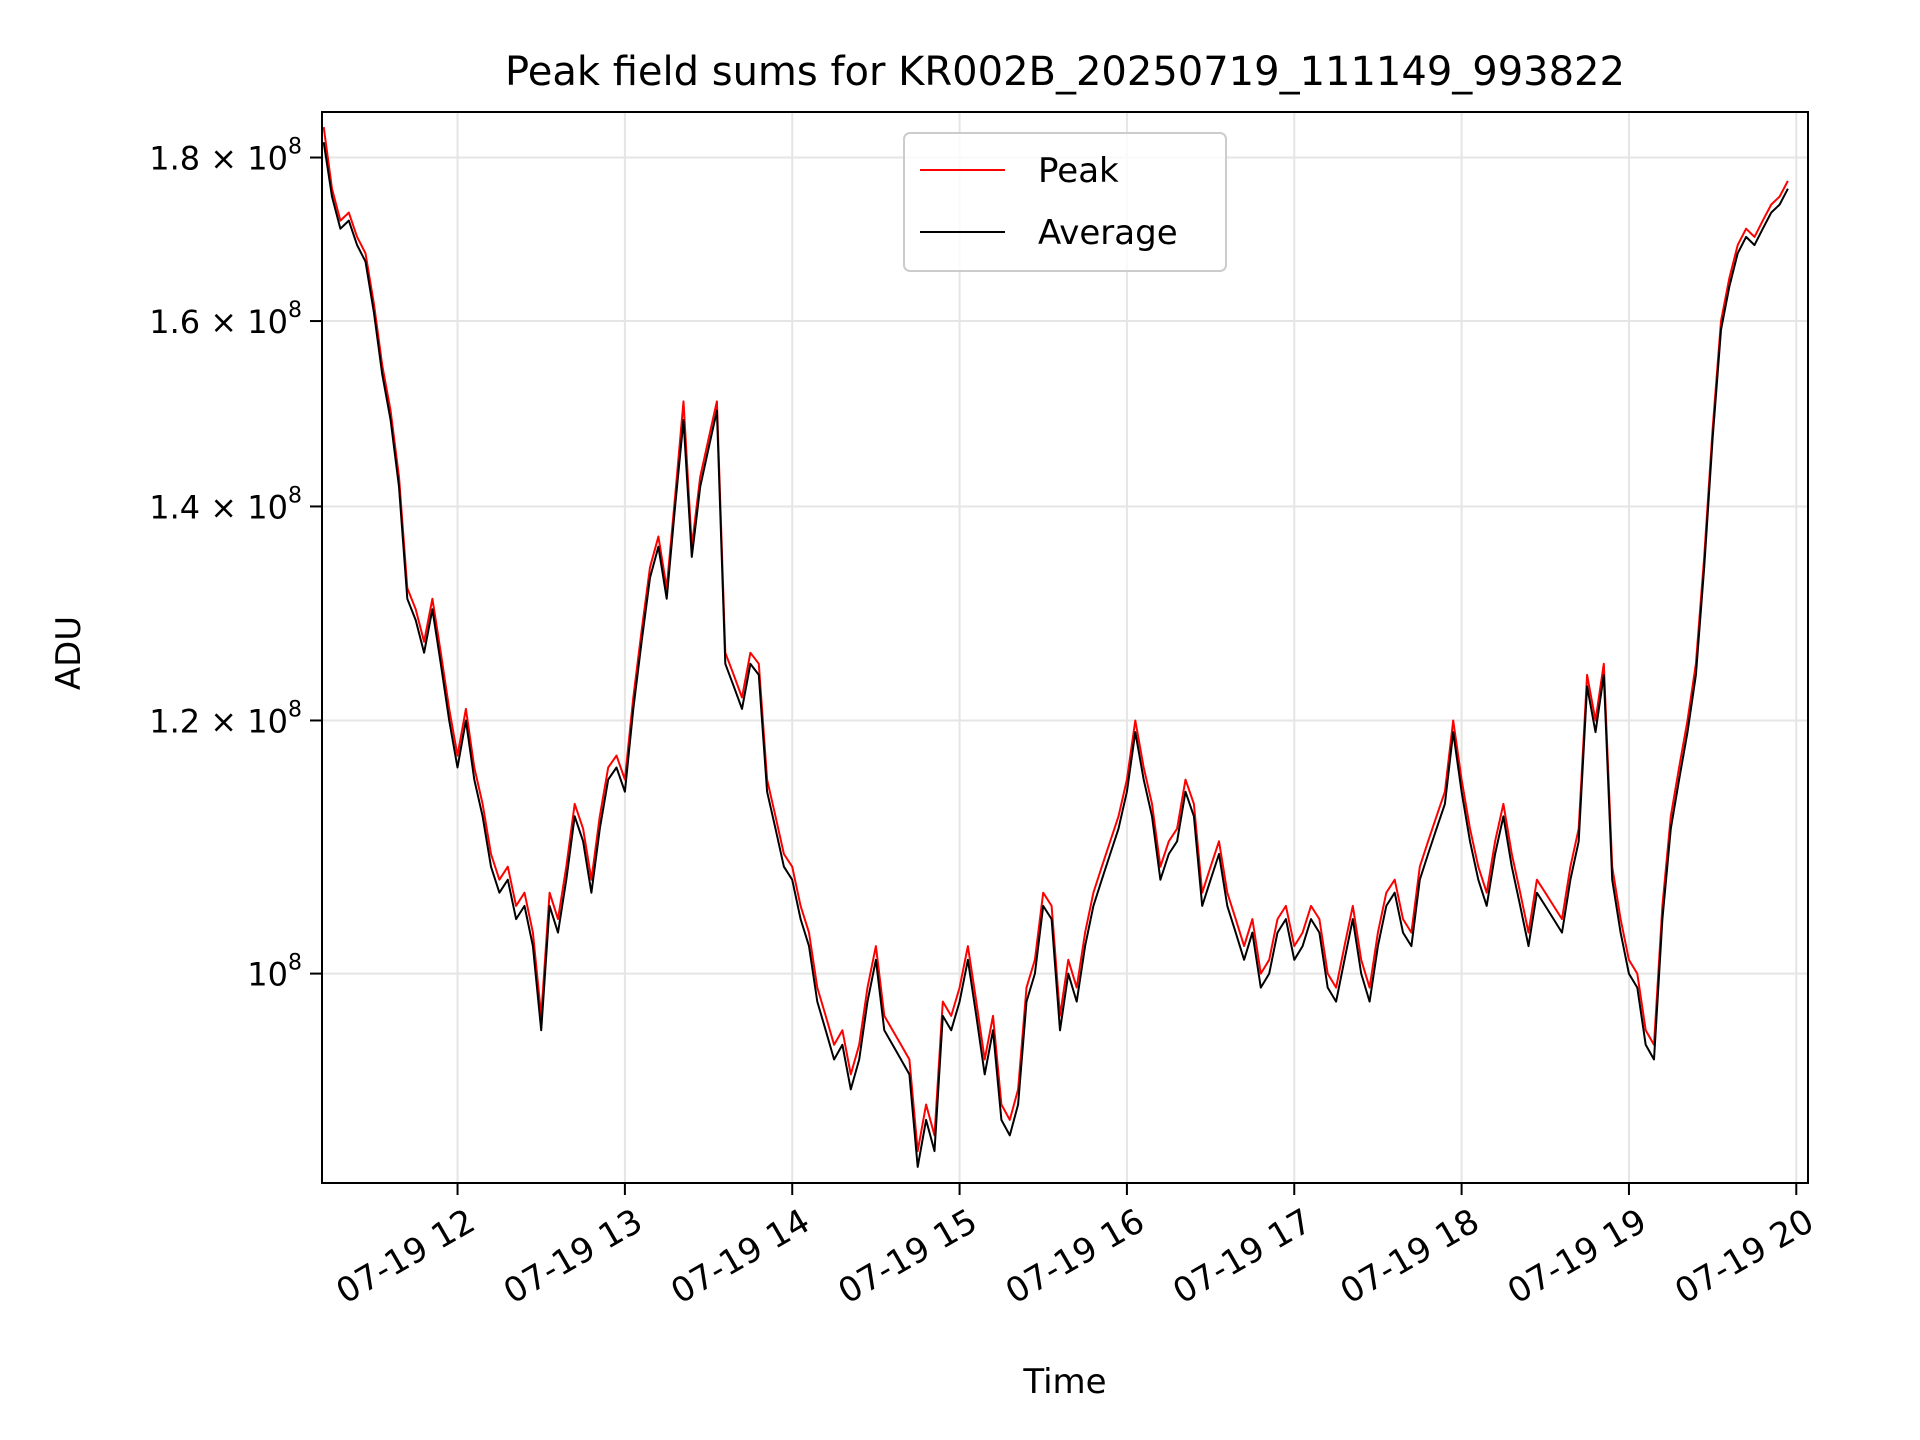 This screenshot has width=1920, height=1440. I want to click on y-tick-label: 1.8 × 108, so click(225, 156).